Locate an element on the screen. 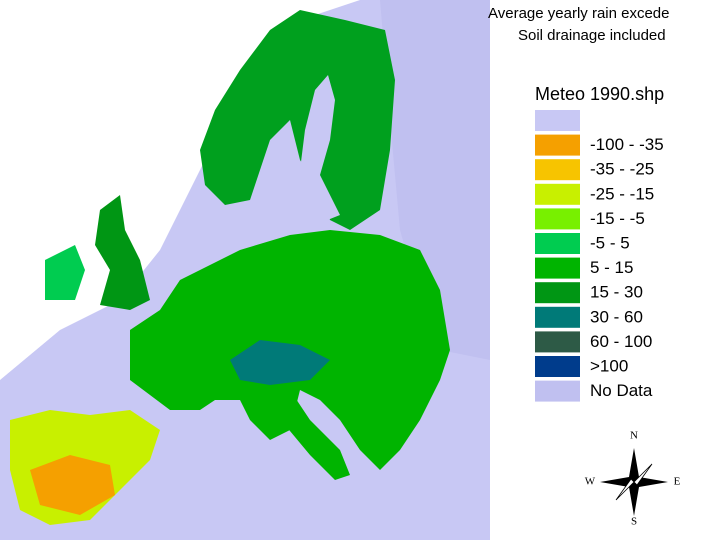  legend-label: 60 - 100 is located at coordinates (621, 341).